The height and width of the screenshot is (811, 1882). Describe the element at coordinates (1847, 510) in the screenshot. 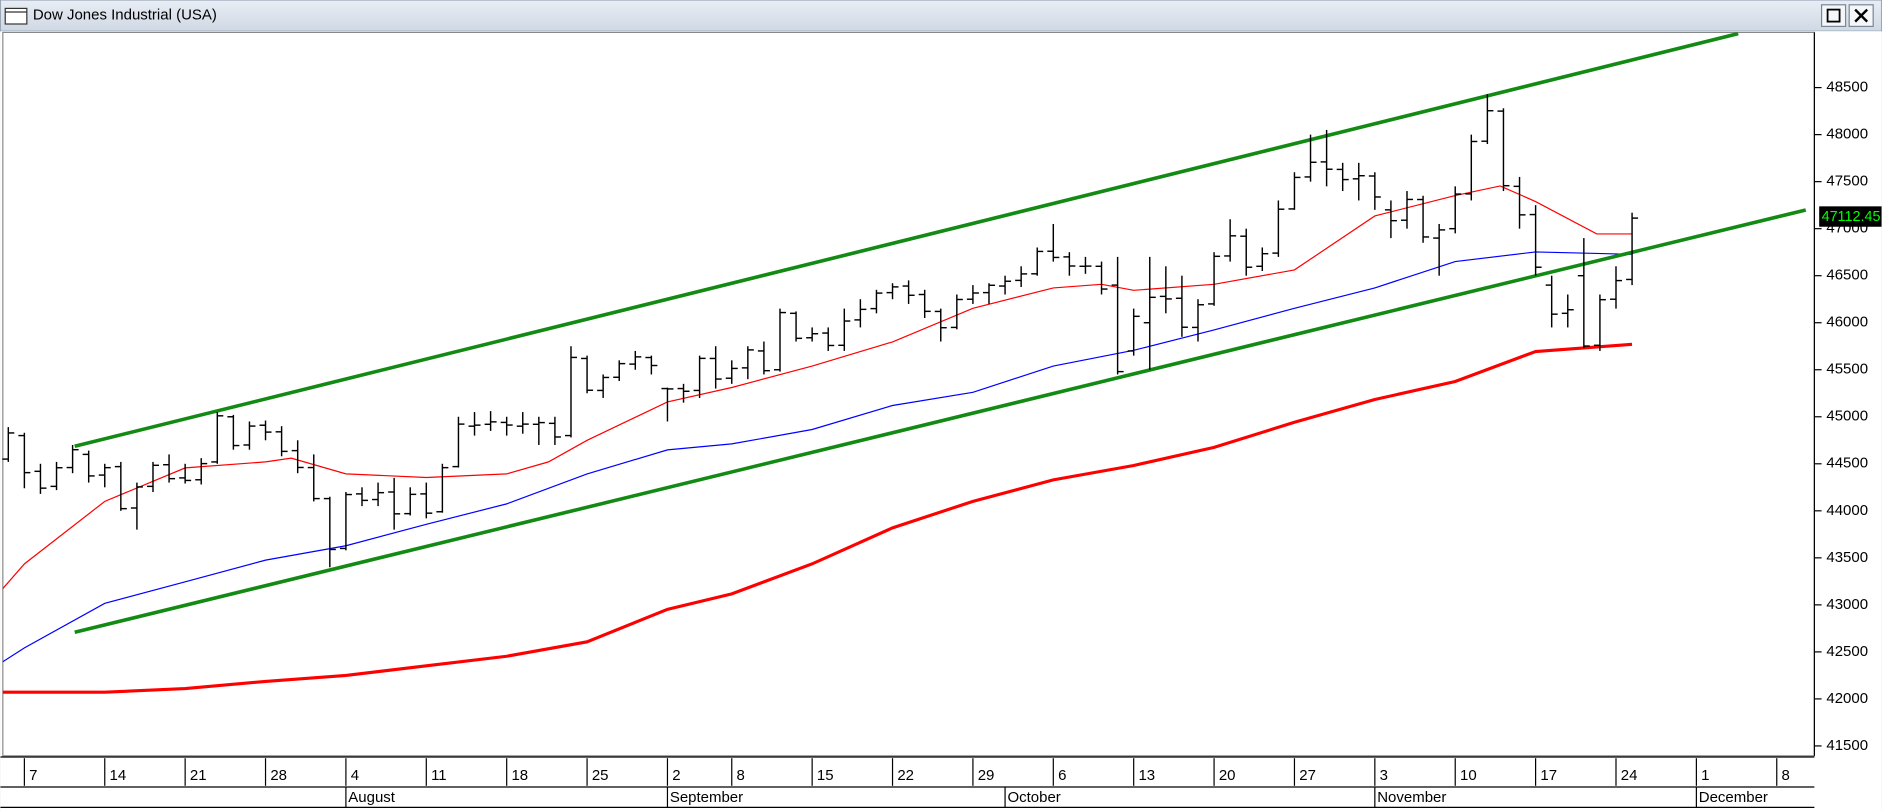

I see `y-tick-label: 44000` at that location.